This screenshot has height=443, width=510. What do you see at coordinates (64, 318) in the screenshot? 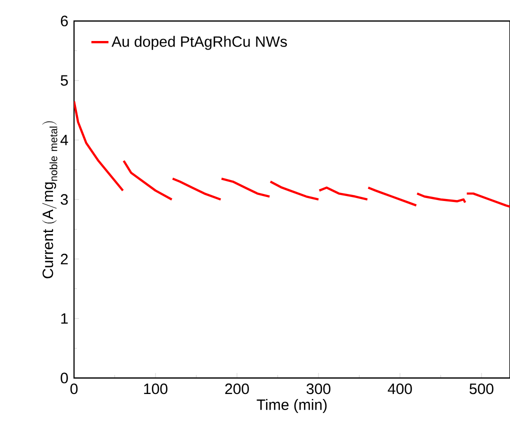
I see `y-tick-label: 1` at bounding box center [64, 318].